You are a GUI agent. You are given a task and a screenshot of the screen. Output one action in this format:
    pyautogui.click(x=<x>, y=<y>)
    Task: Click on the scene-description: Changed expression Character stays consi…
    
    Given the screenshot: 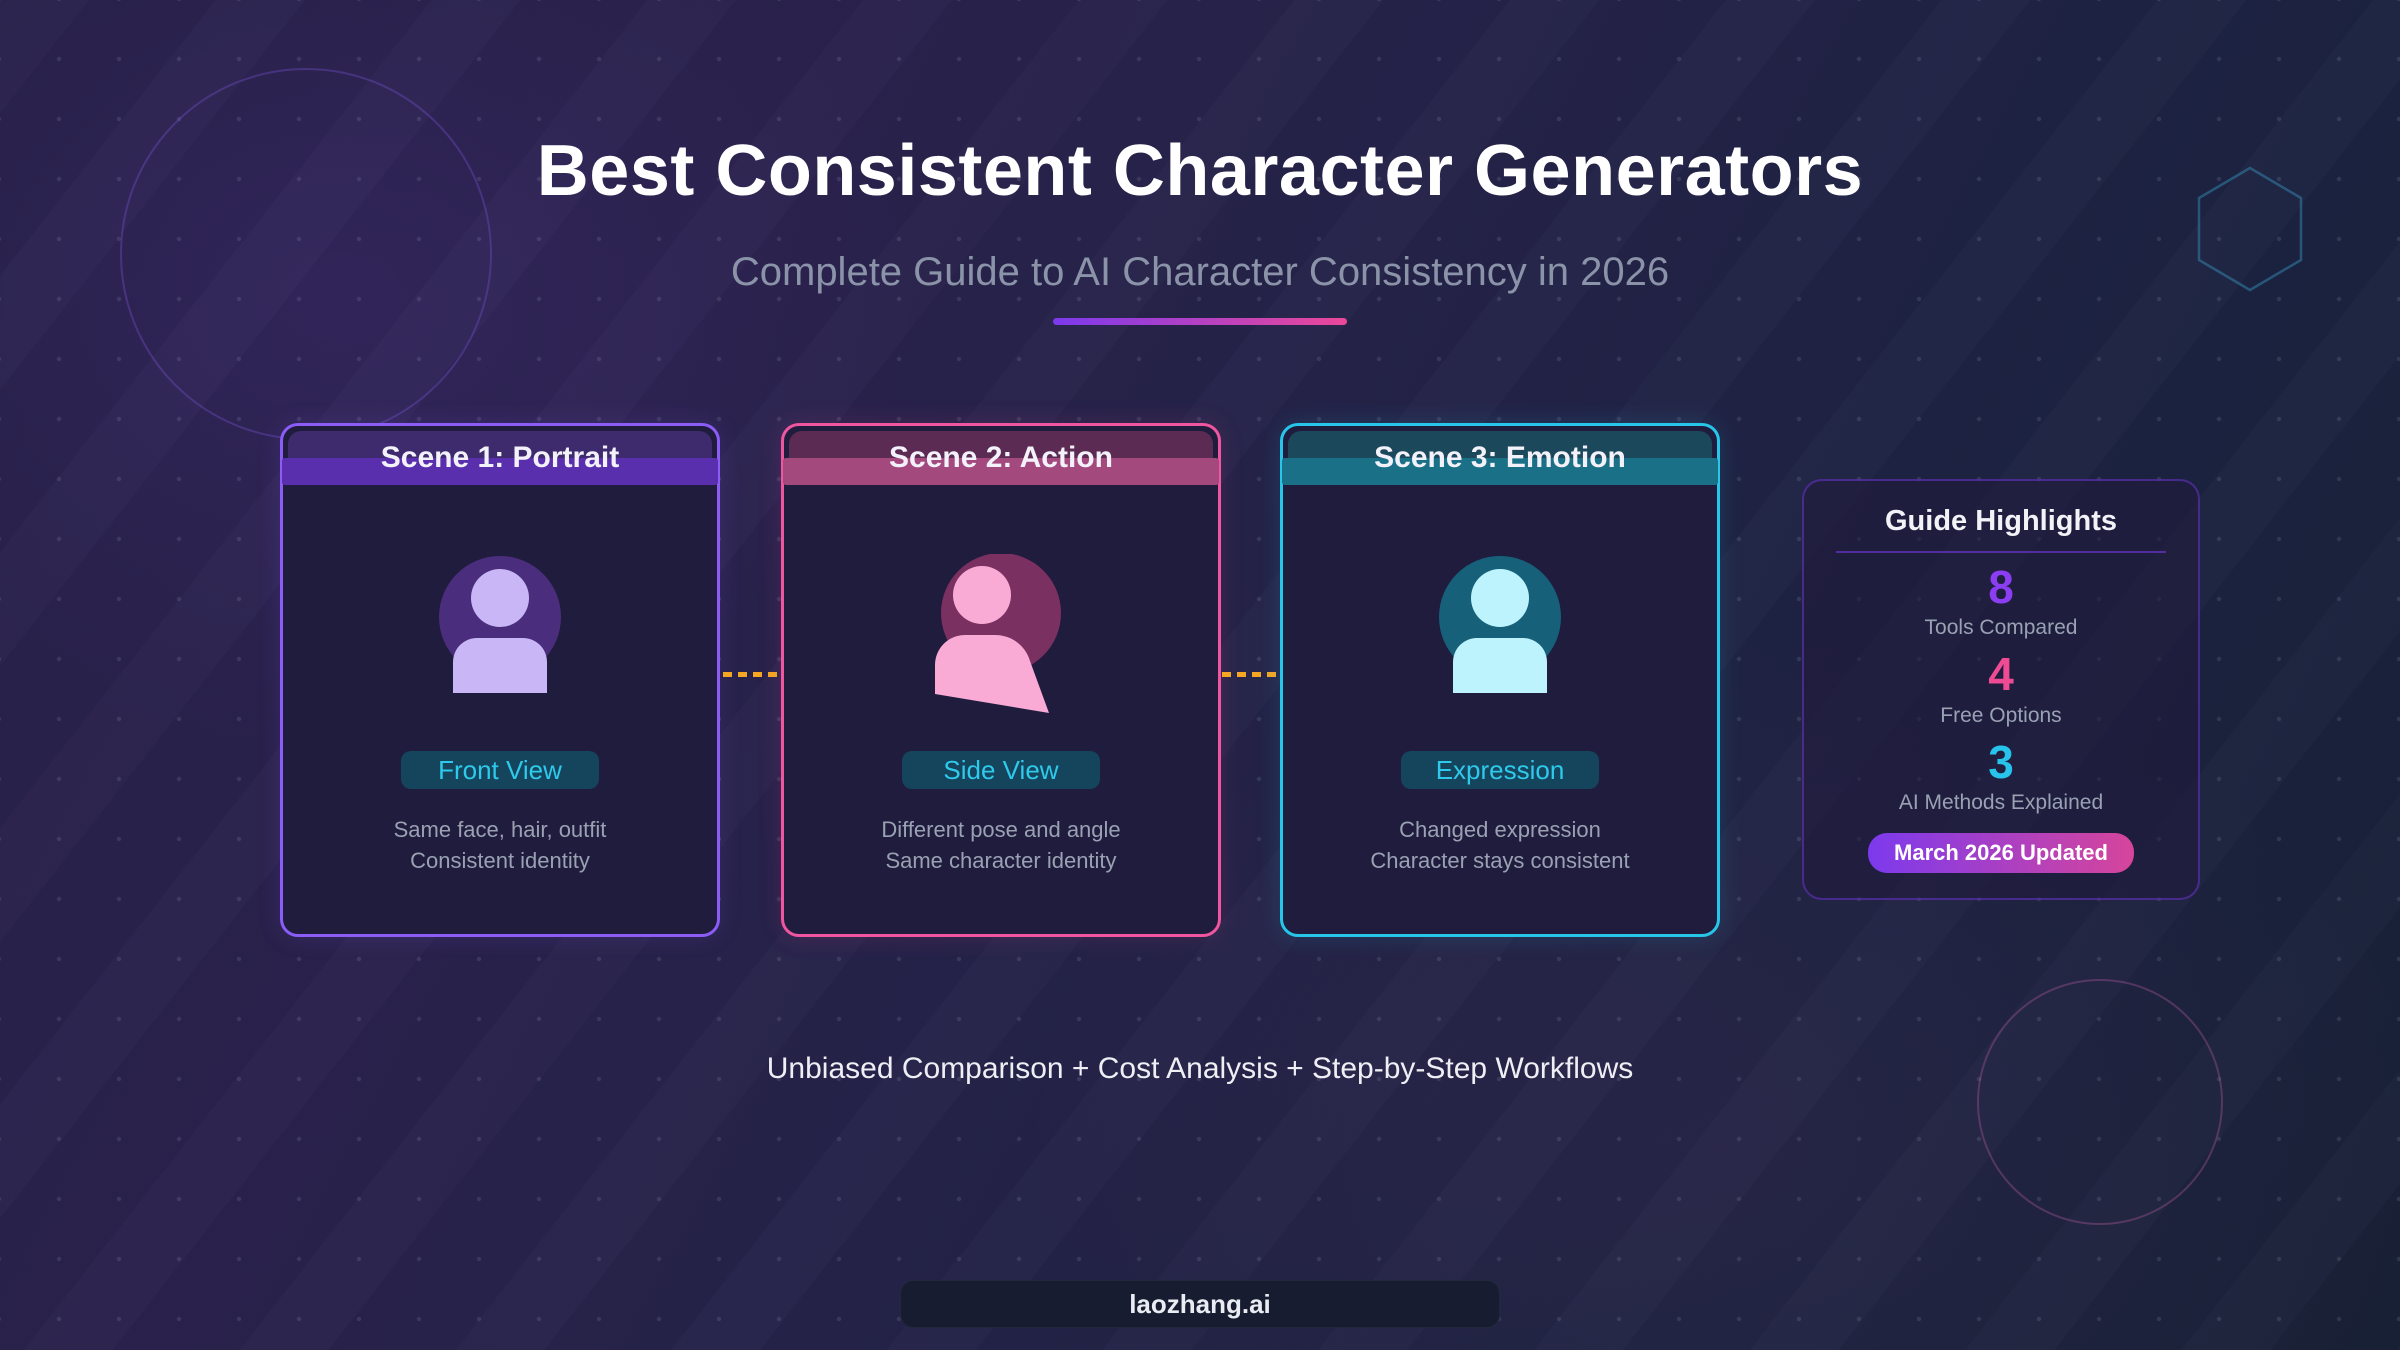 What is the action you would take?
    pyautogui.click(x=1499, y=845)
    